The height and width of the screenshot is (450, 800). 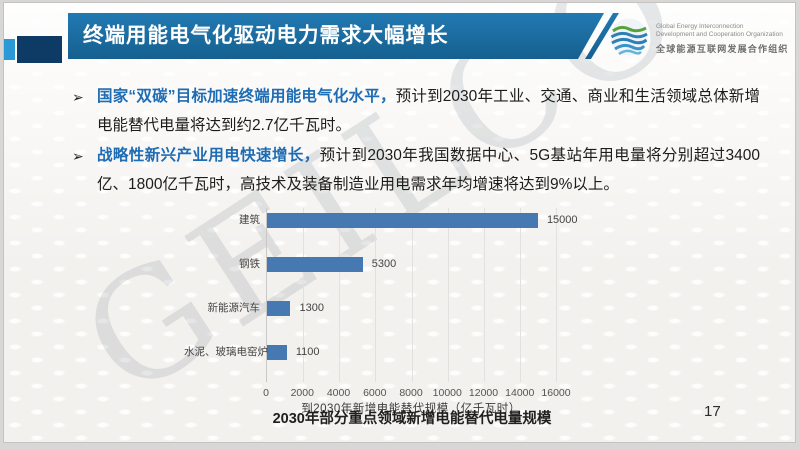 What do you see at coordinates (384, 264) in the screenshot?
I see `bar-value-label: 5300` at bounding box center [384, 264].